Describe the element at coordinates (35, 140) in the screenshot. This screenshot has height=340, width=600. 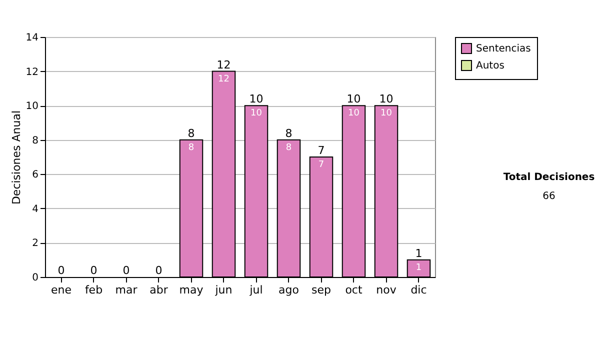
I see `y-tick-label: 8` at that location.